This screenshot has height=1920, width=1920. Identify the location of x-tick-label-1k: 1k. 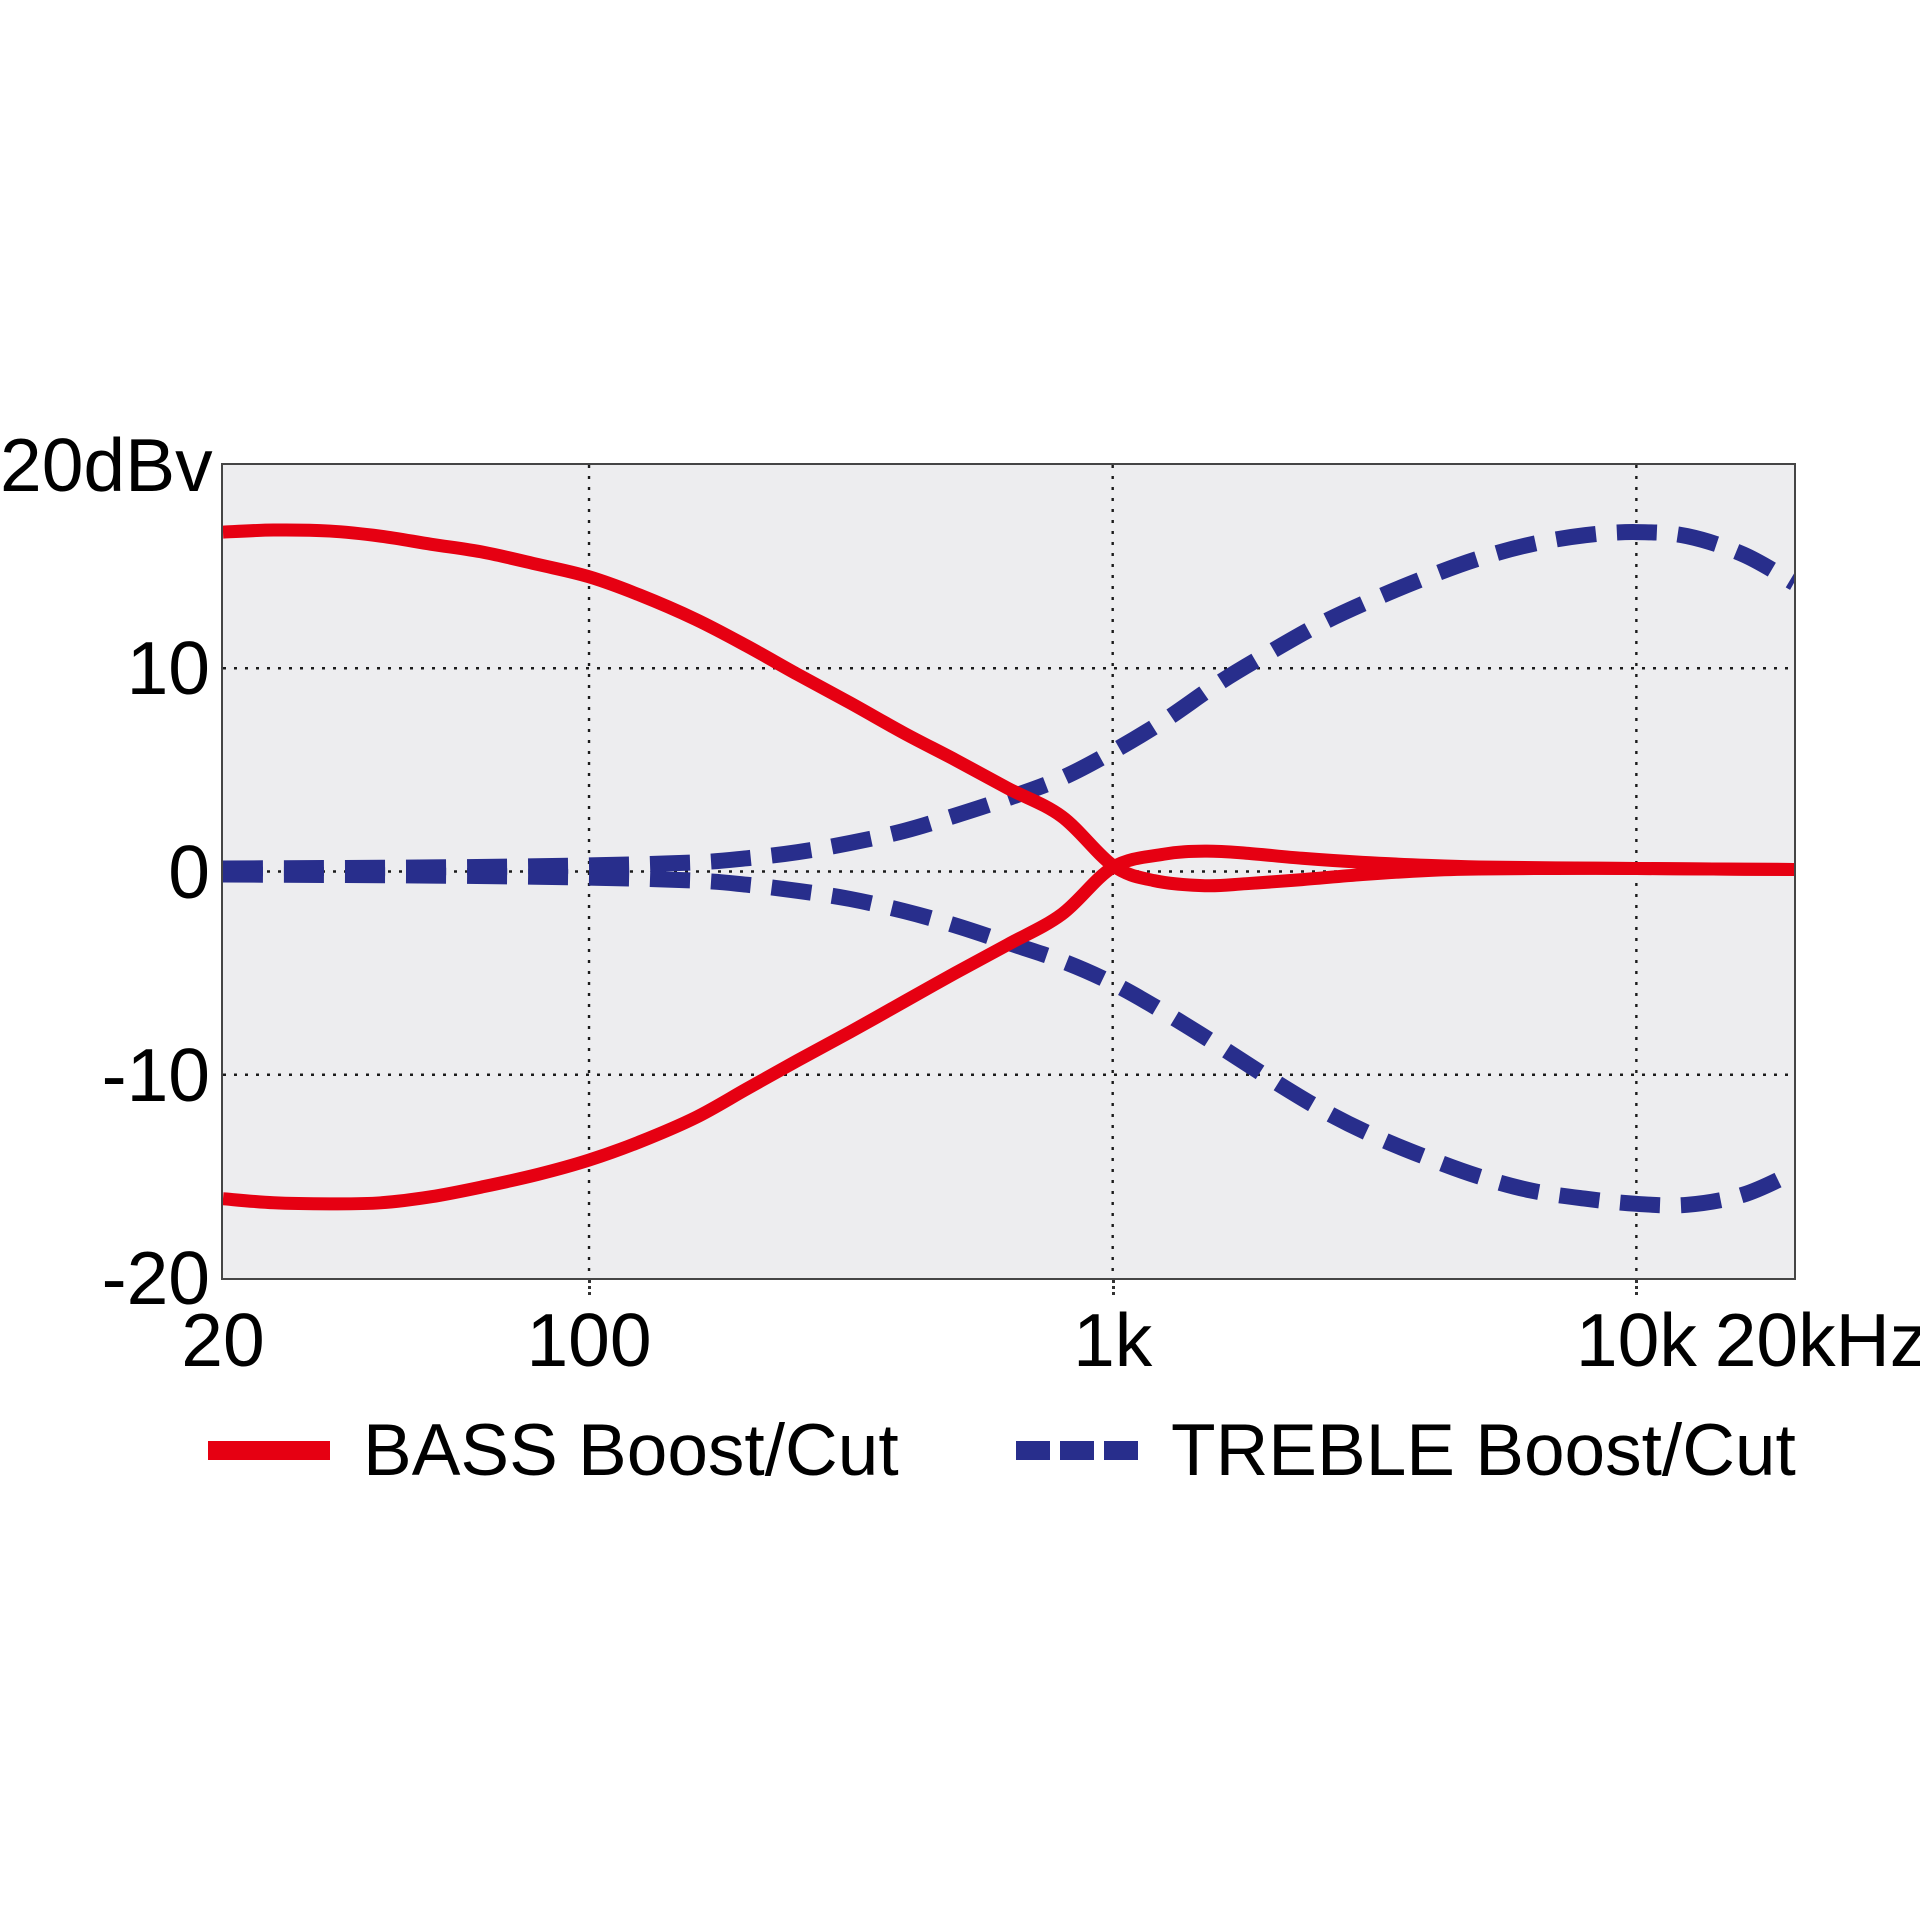
(1113, 1340).